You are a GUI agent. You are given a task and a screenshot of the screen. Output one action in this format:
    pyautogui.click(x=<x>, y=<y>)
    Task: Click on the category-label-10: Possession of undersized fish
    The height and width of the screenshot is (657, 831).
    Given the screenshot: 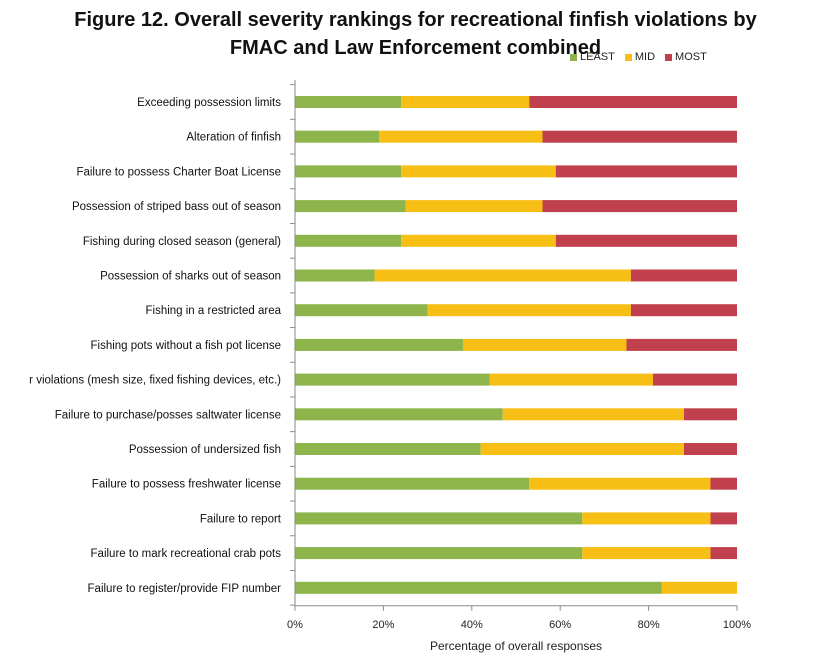 What is the action you would take?
    pyautogui.click(x=205, y=450)
    